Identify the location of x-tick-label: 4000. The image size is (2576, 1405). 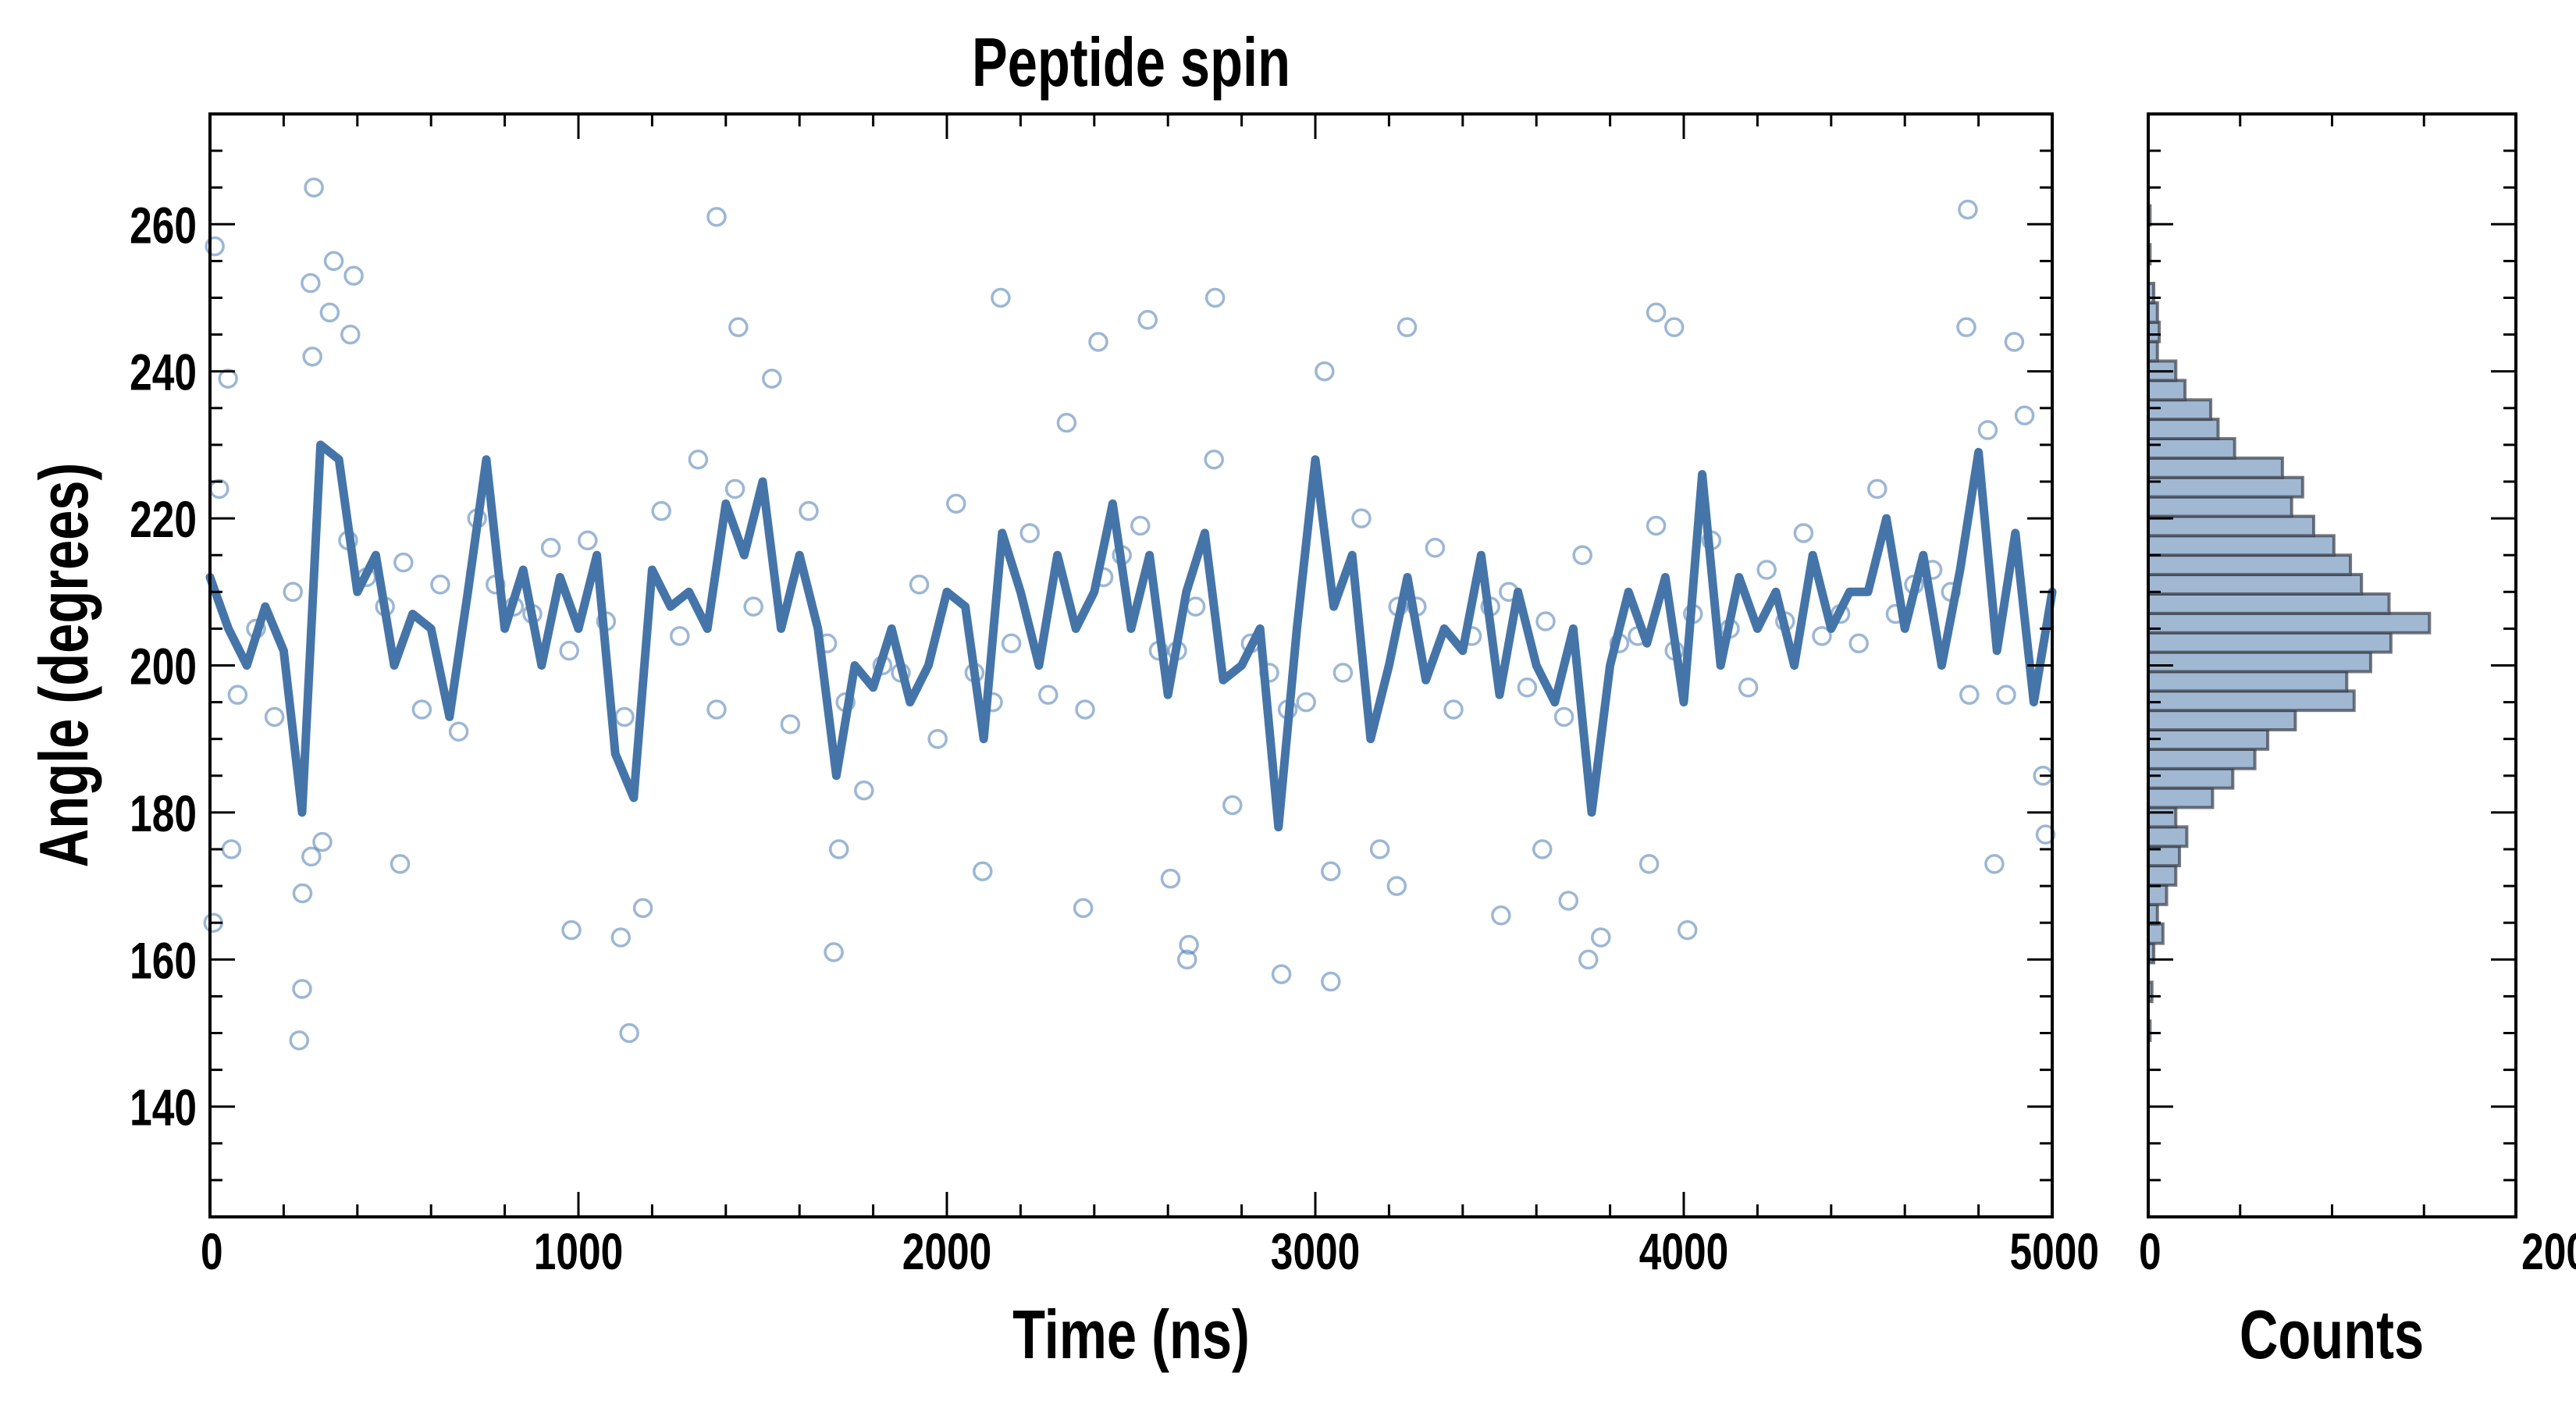
(1683, 1251).